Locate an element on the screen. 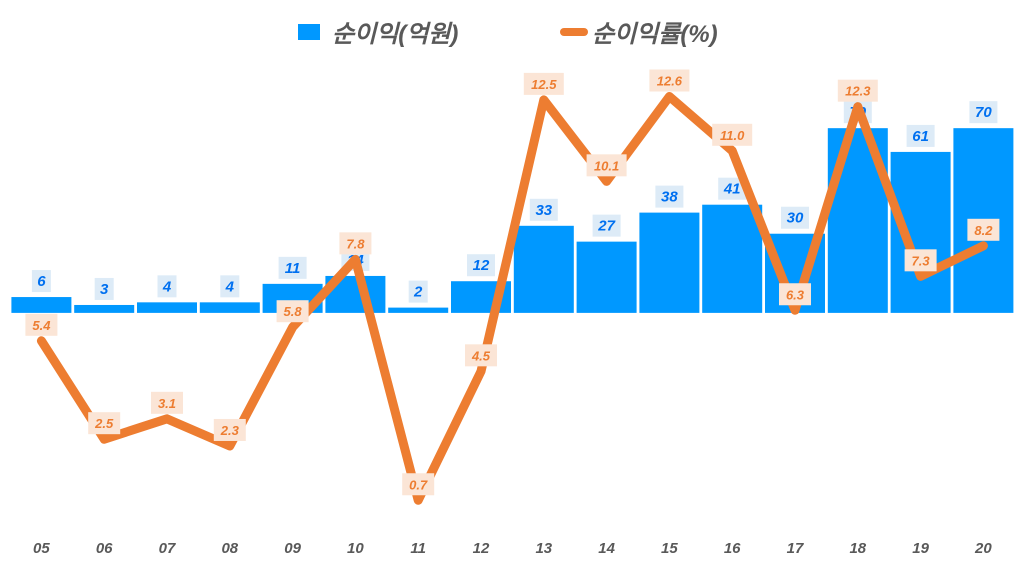  svg-text: 2.5 is located at coordinates (104, 423).